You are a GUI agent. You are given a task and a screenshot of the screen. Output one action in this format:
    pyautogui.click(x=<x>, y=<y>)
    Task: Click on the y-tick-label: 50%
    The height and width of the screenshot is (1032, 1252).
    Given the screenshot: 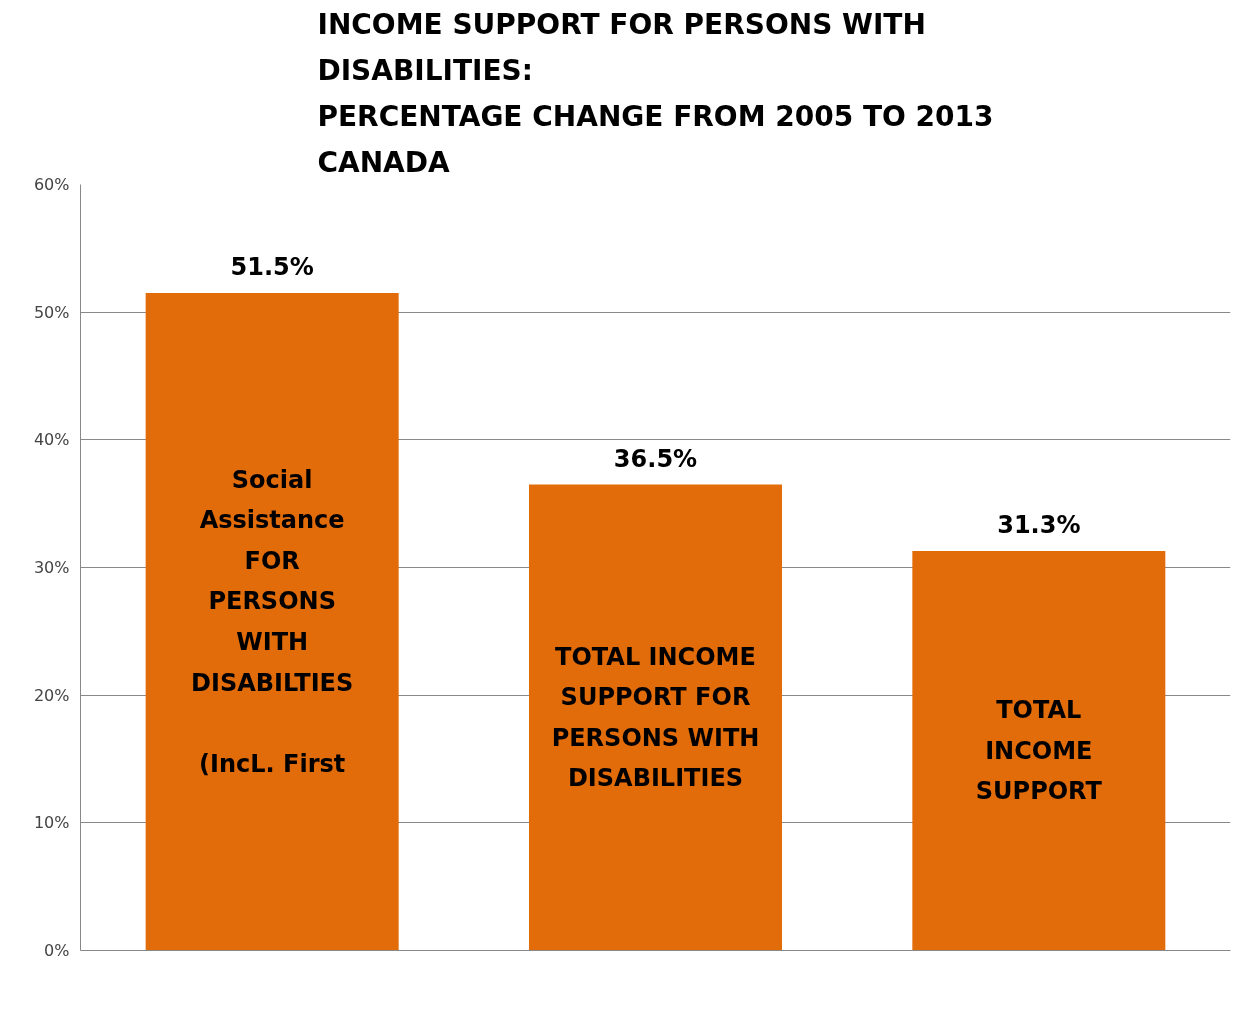 What is the action you would take?
    pyautogui.click(x=51, y=312)
    